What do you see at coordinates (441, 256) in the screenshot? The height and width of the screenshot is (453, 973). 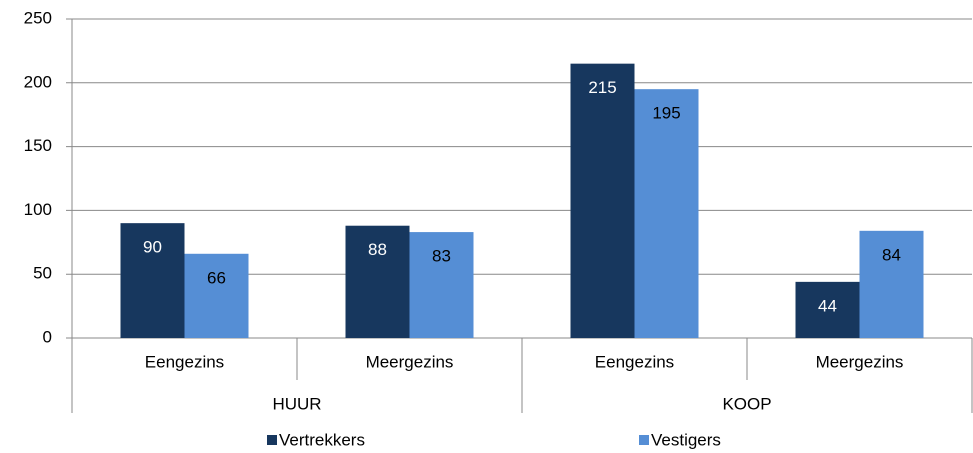 I see `data-label: 83` at bounding box center [441, 256].